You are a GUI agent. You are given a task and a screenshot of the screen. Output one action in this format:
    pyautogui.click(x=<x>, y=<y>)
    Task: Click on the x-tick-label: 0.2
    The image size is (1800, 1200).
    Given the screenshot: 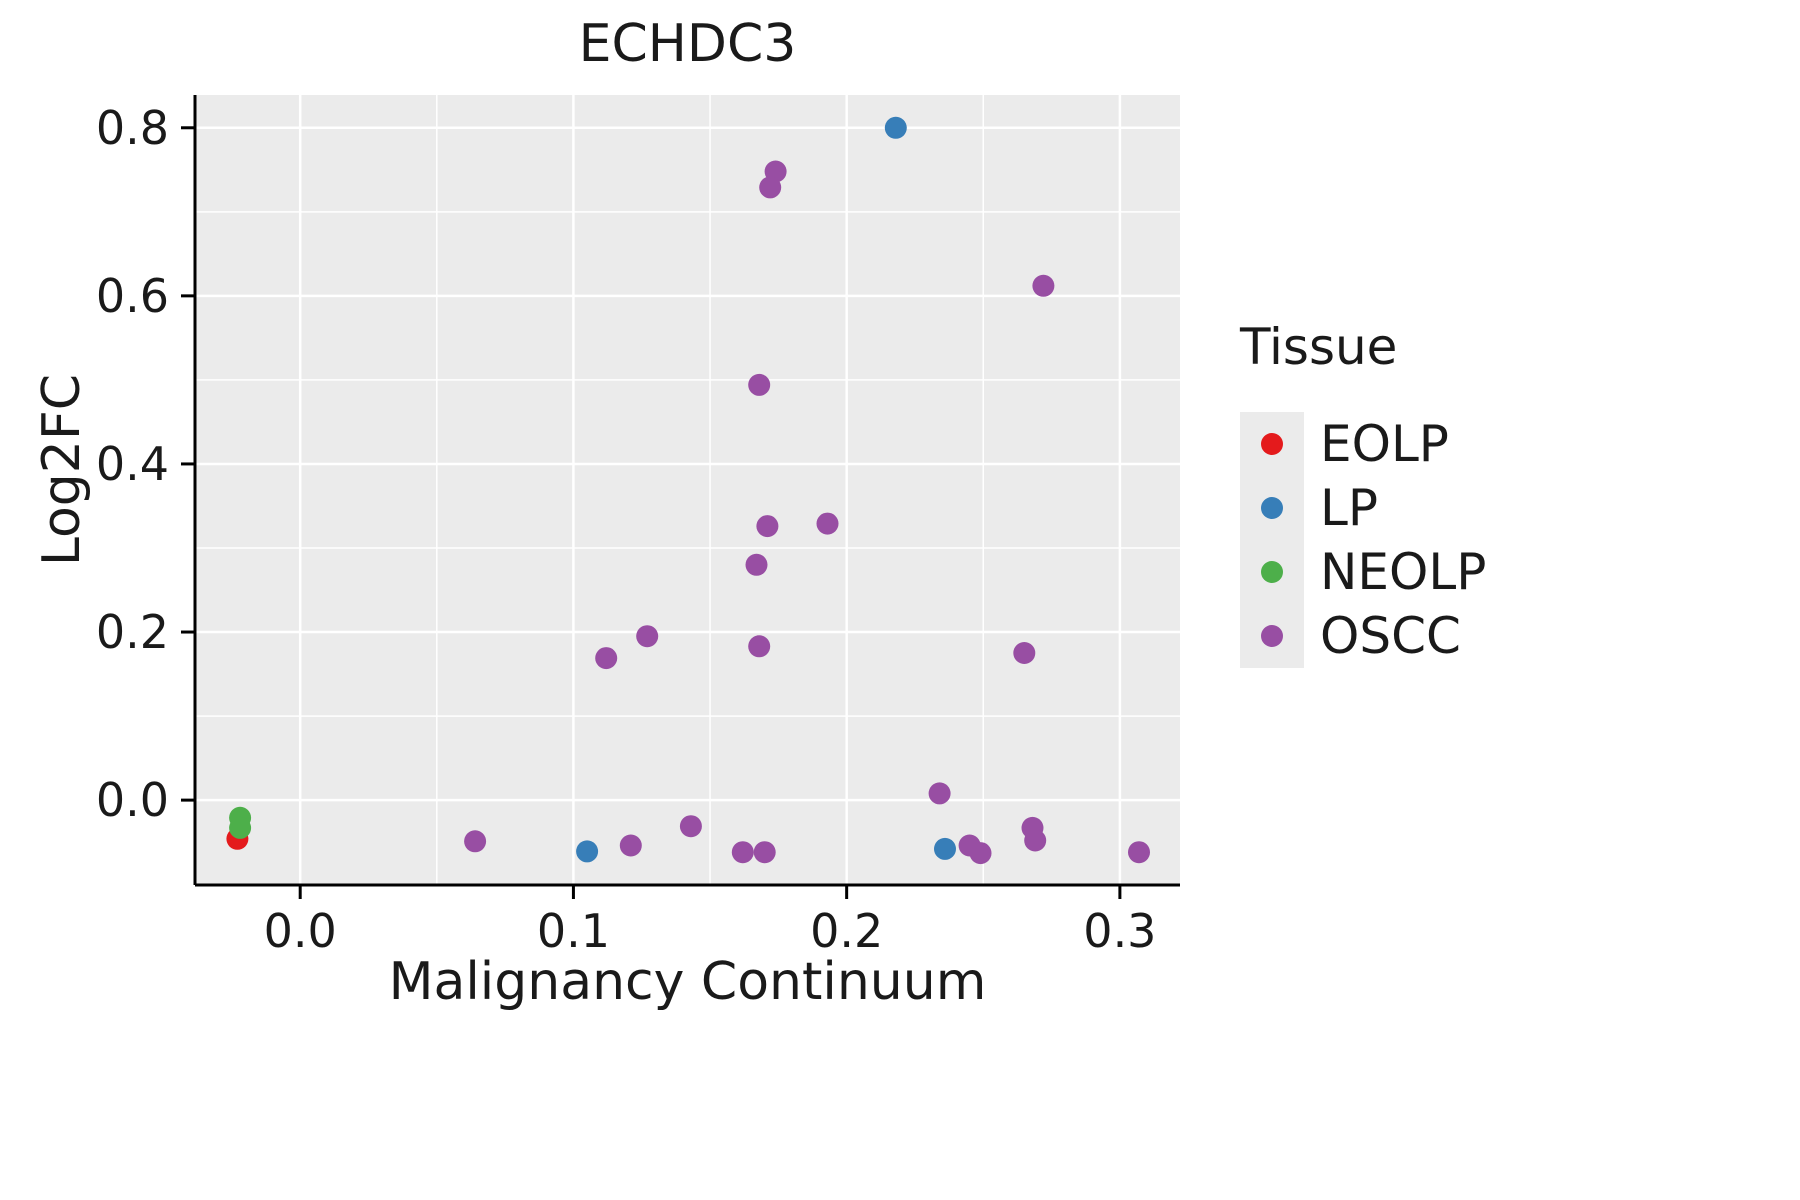 What is the action you would take?
    pyautogui.click(x=846, y=931)
    